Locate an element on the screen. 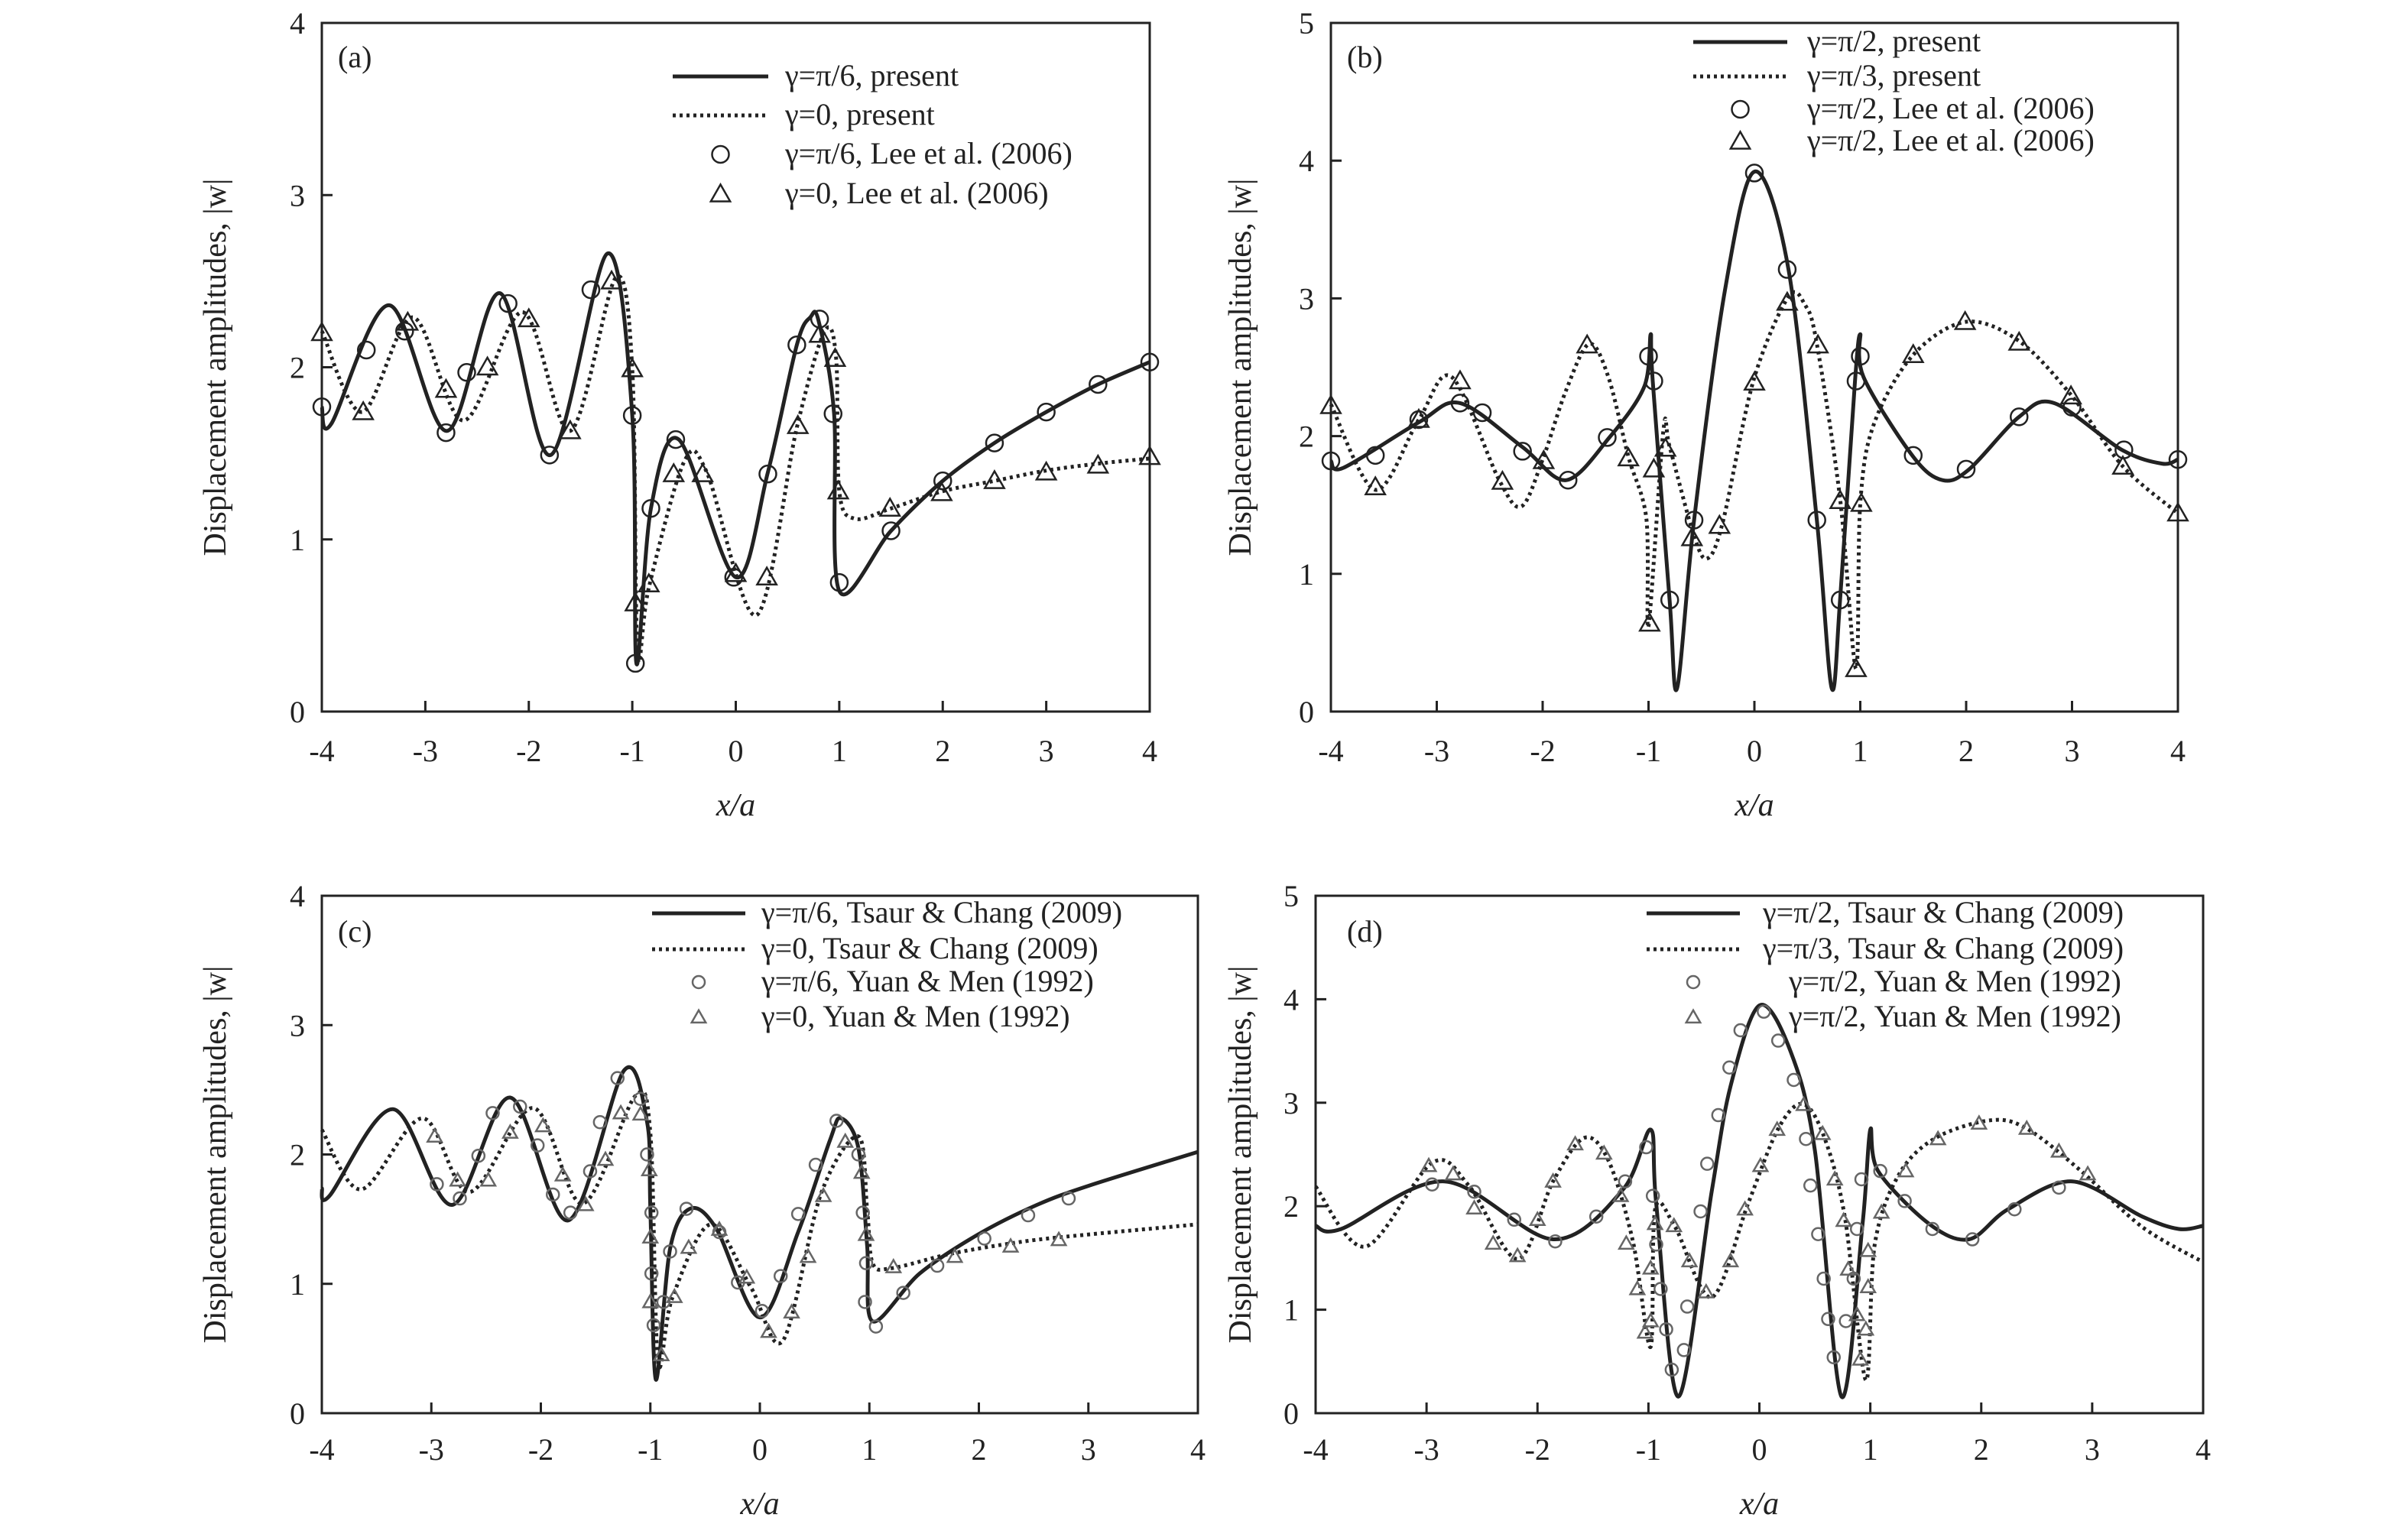 This screenshot has width=2408, height=1524. series-solid is located at coordinates (760, 1223).